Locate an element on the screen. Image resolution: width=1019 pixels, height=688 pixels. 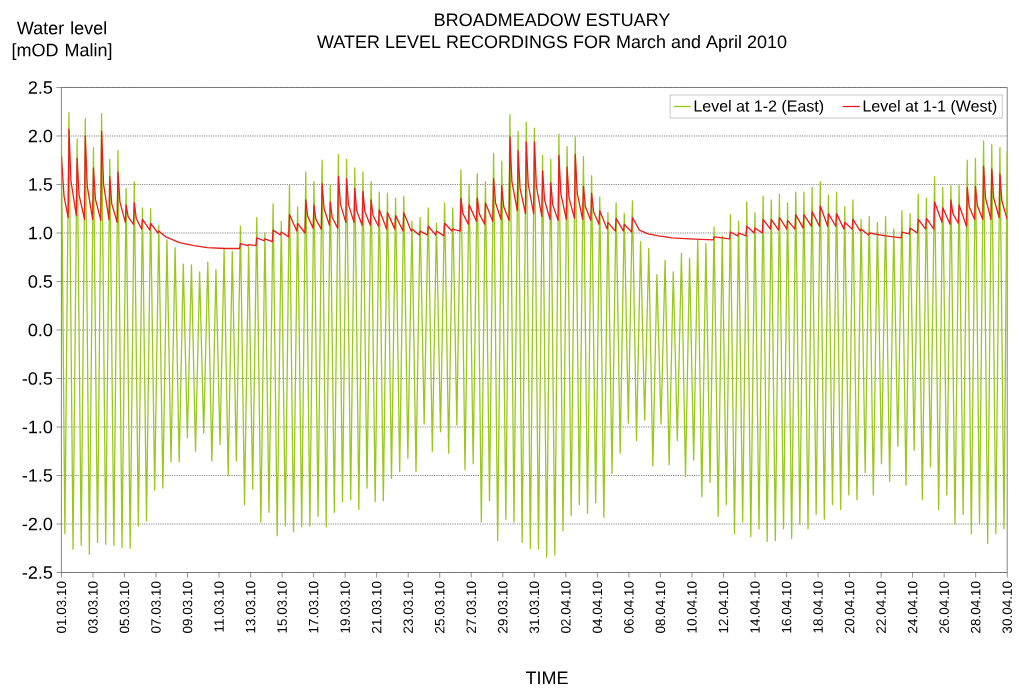
x-tick-label: 13.03.10 is located at coordinates (250, 607).